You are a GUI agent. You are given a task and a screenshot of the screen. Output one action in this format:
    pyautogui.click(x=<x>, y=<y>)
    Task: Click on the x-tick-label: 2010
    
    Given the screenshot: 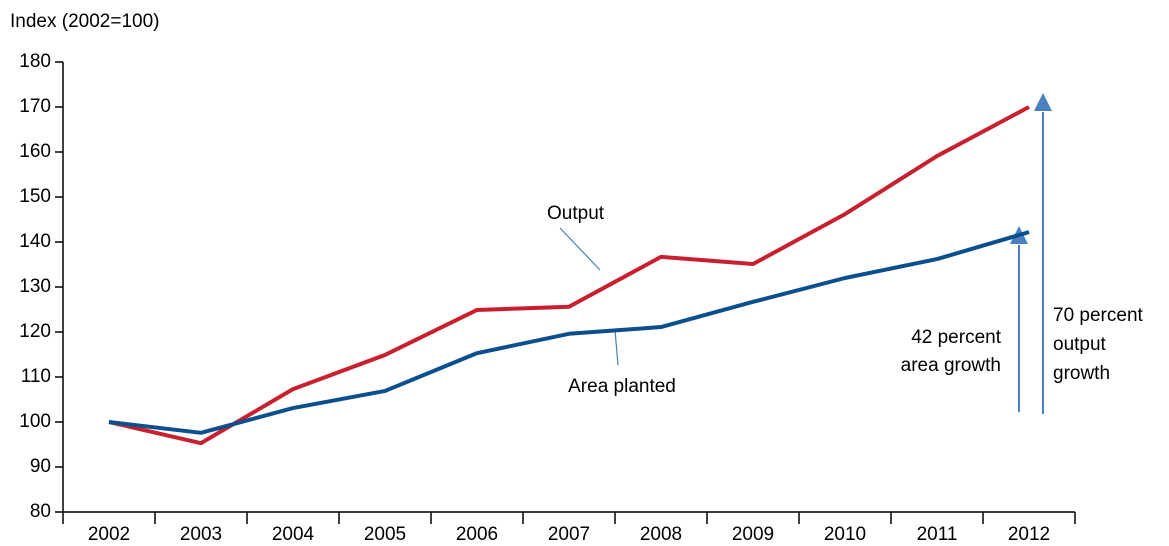 What is the action you would take?
    pyautogui.click(x=845, y=534)
    